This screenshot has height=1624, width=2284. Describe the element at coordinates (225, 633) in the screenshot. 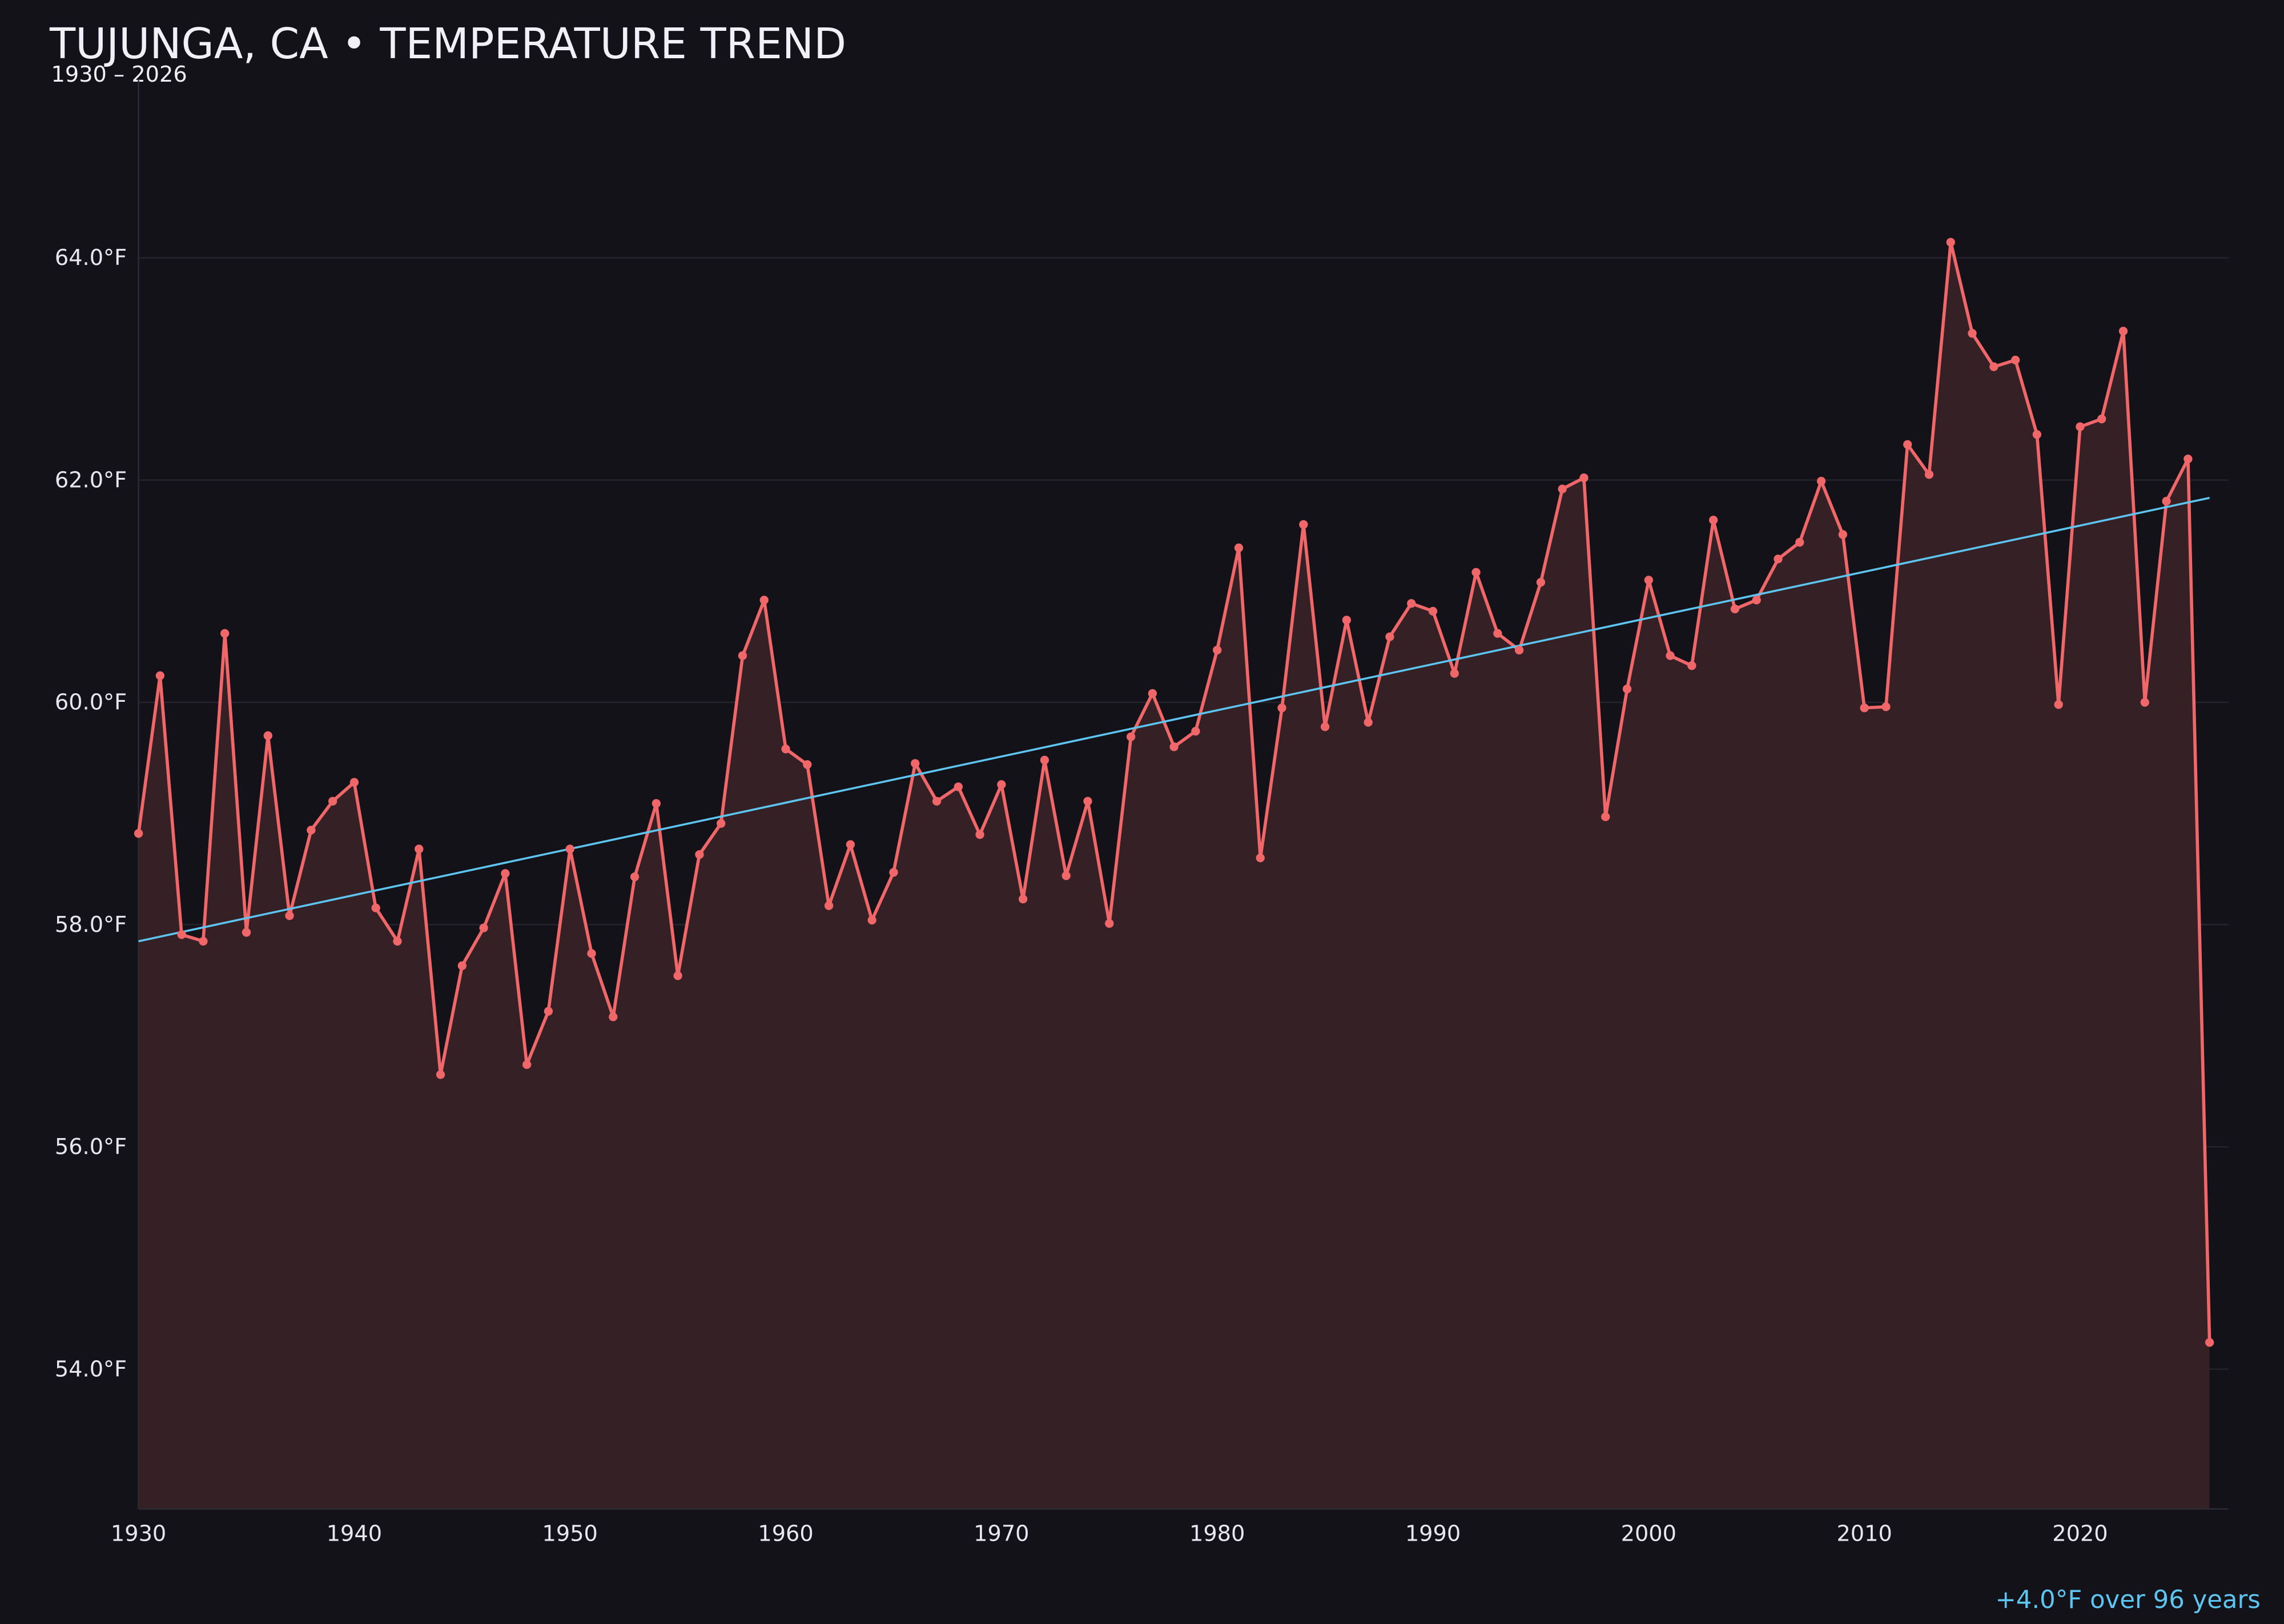

I see `data-point-1934` at that location.